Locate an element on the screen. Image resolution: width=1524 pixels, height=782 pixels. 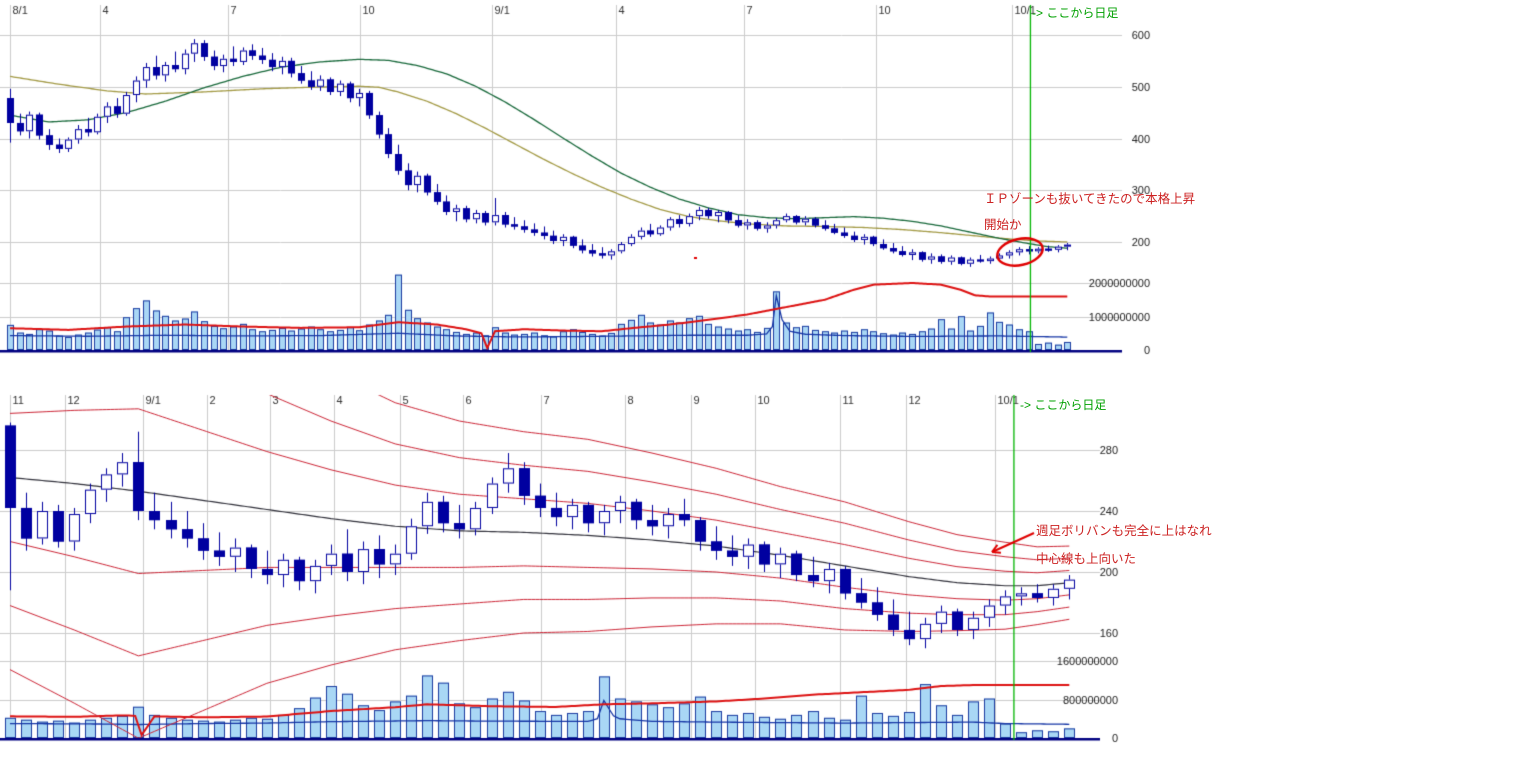
bottom-red-comment-line2: 中心線も上向いた is located at coordinates (1086, 559).